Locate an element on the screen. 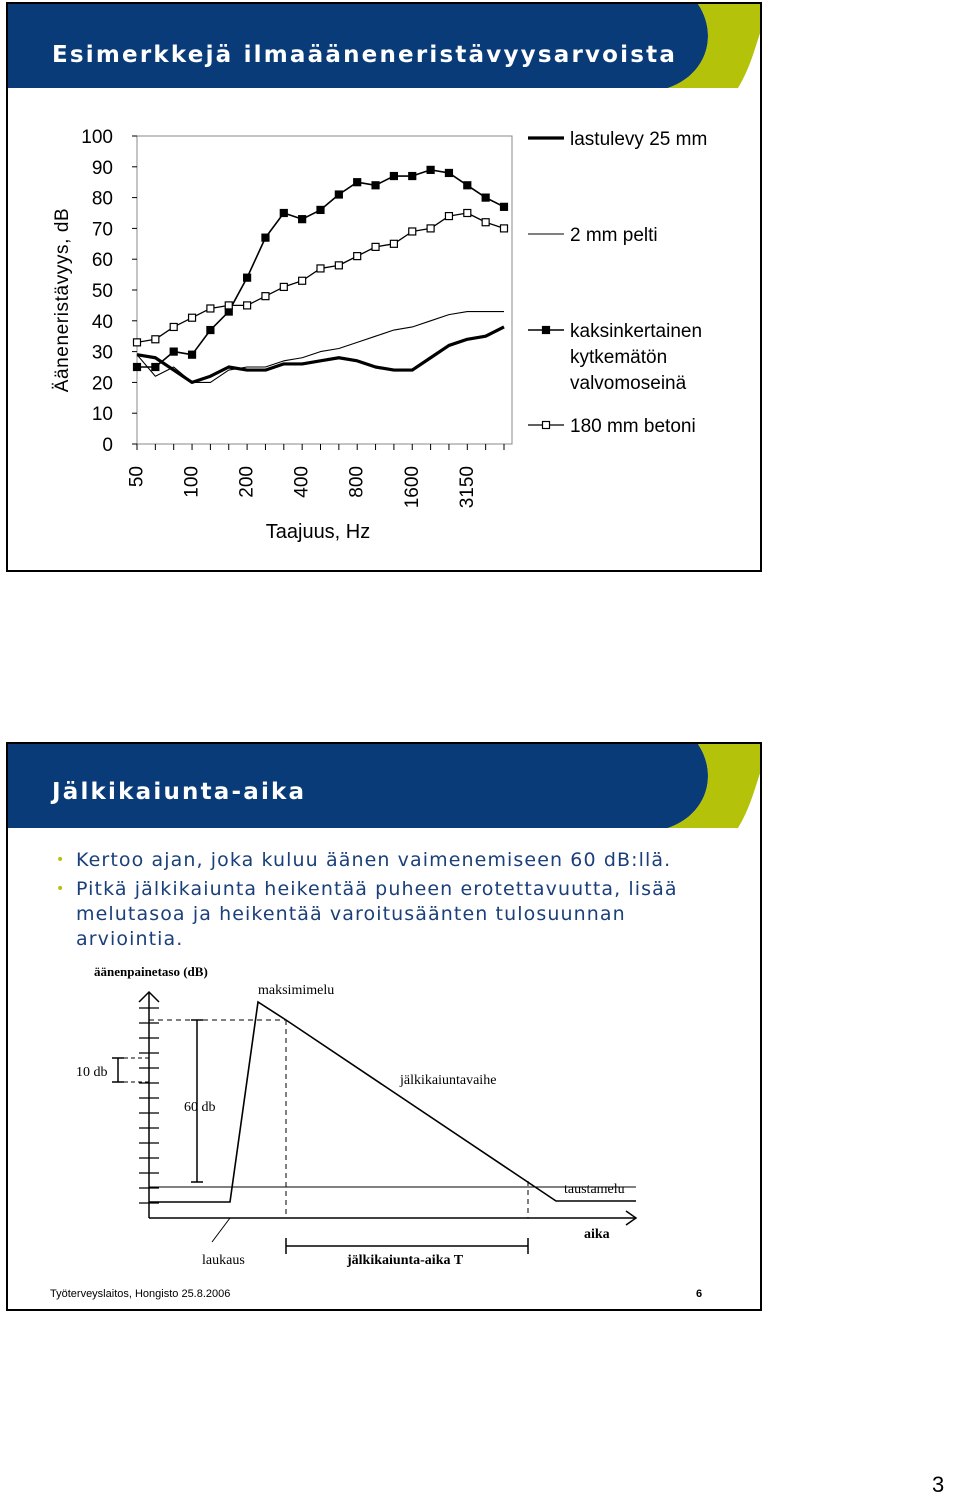 The height and width of the screenshot is (1498, 960). background-label: taustamelu is located at coordinates (594, 1189).